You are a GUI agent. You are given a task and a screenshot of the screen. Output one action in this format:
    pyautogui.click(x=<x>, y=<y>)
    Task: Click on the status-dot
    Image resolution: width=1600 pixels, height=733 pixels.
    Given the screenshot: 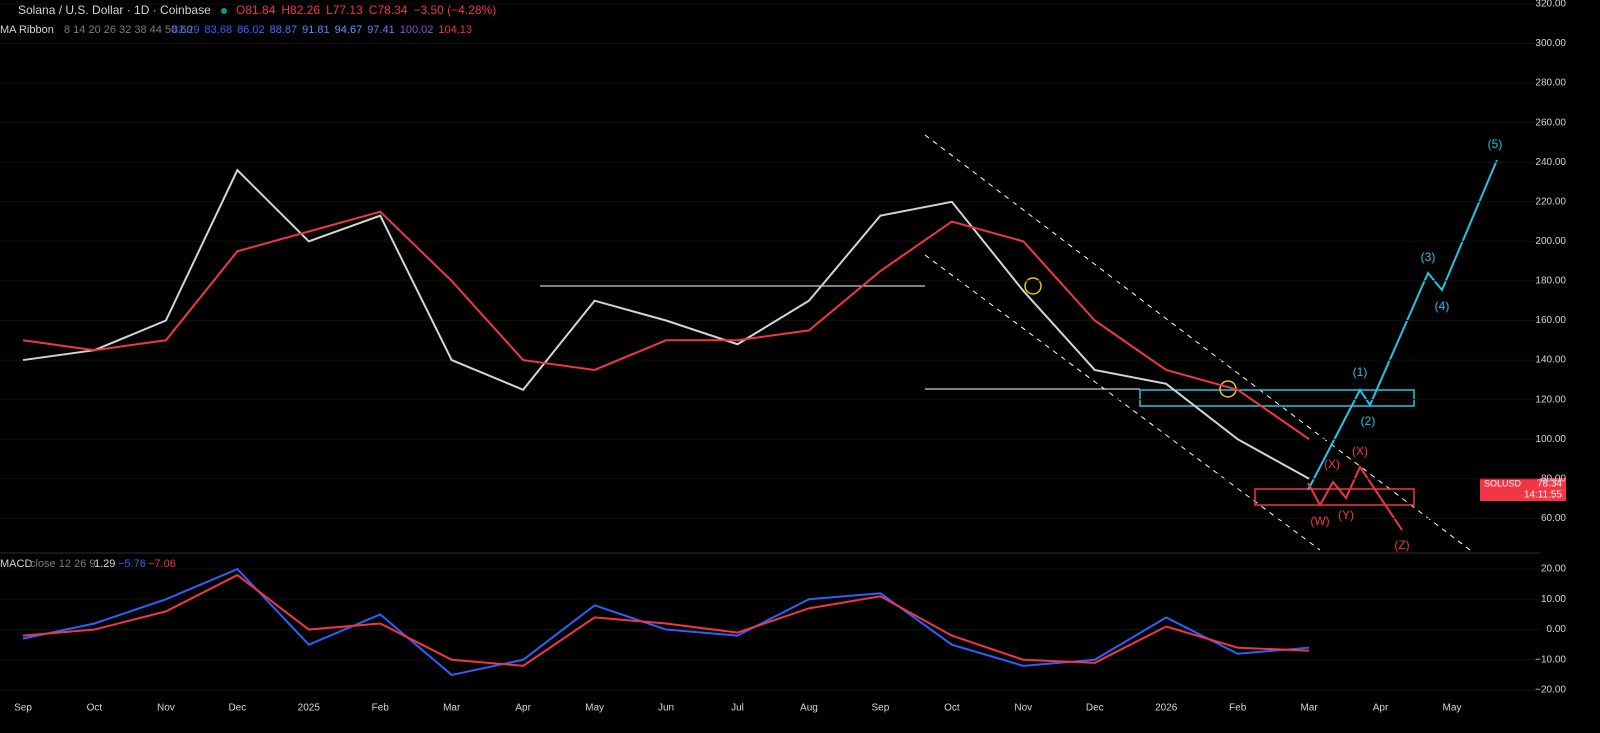 What is the action you would take?
    pyautogui.click(x=224, y=11)
    